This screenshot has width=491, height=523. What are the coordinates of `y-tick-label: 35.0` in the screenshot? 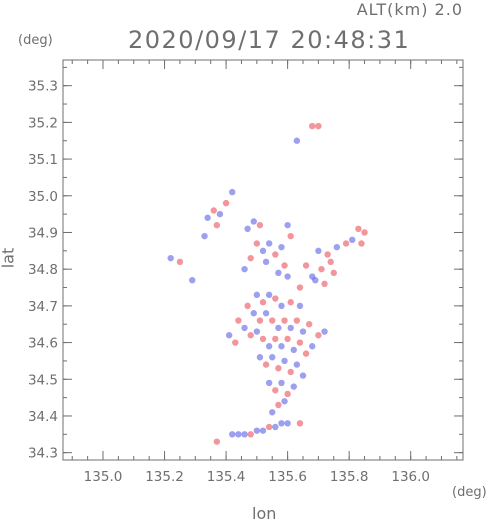 It's located at (43, 197).